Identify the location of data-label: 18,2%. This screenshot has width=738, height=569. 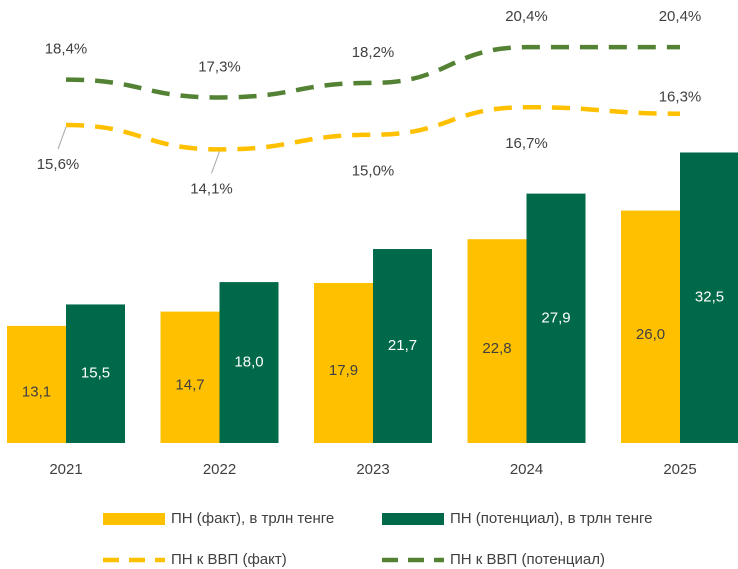
(373, 52).